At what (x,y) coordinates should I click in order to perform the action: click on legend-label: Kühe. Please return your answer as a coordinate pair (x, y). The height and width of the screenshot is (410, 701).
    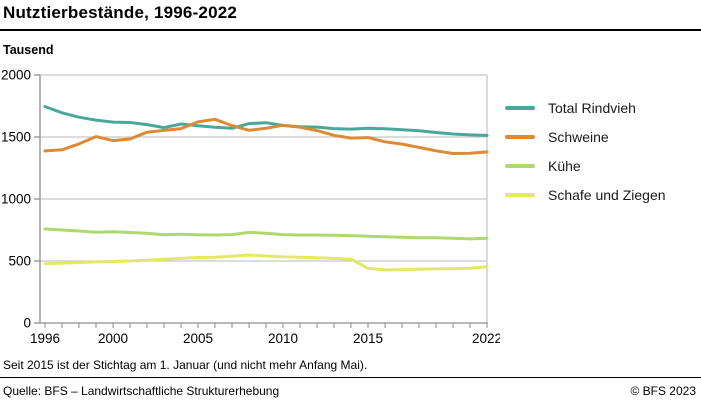
    Looking at the image, I should click on (564, 165).